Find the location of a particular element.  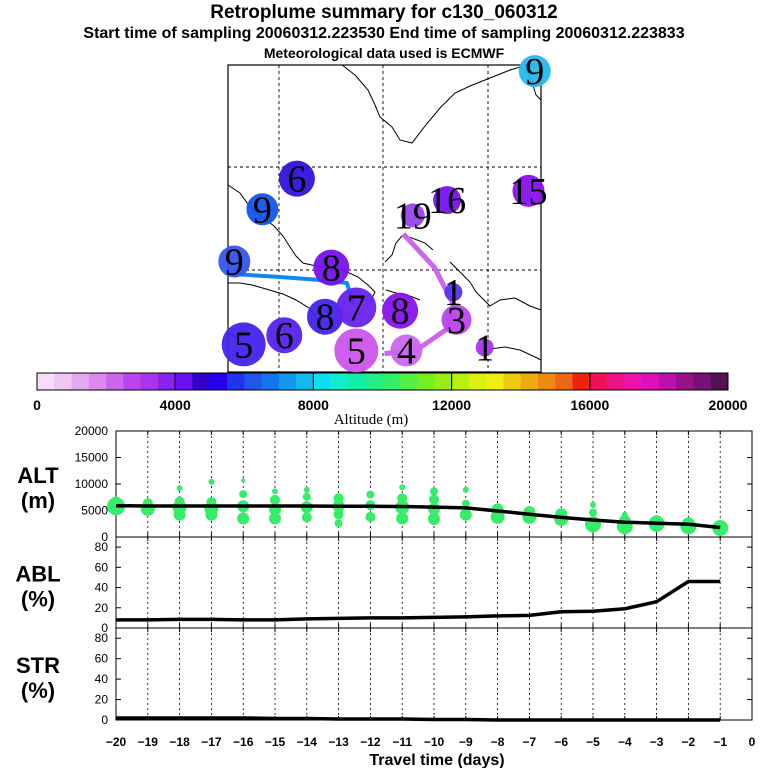

x-tick-label: −16 is located at coordinates (243, 742).